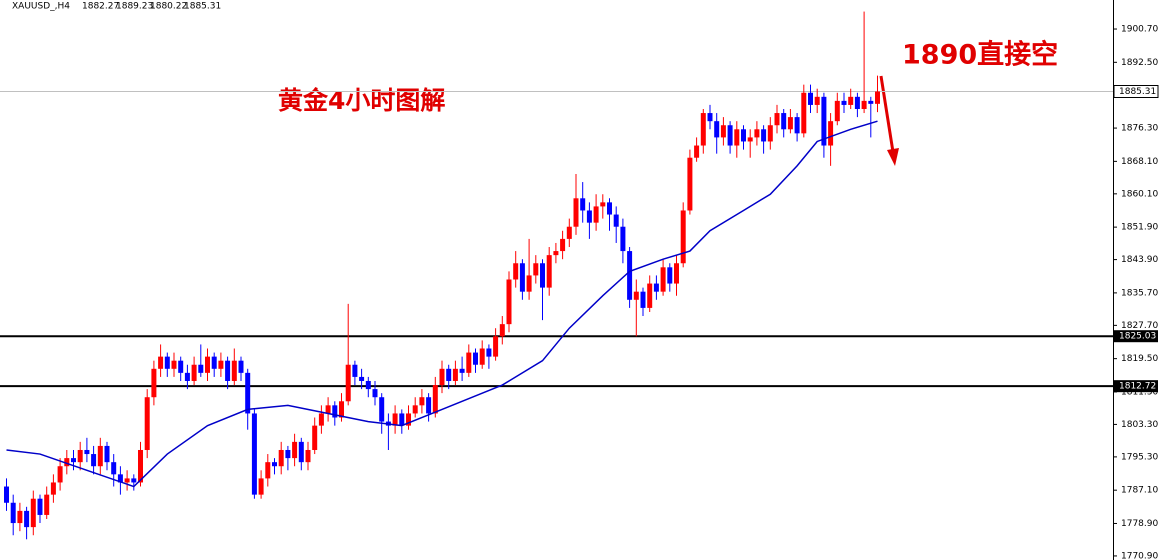 Image resolution: width=1162 pixels, height=560 pixels. Describe the element at coordinates (1139, 162) in the screenshot. I see `y-tick-label: 1868.10` at that location.